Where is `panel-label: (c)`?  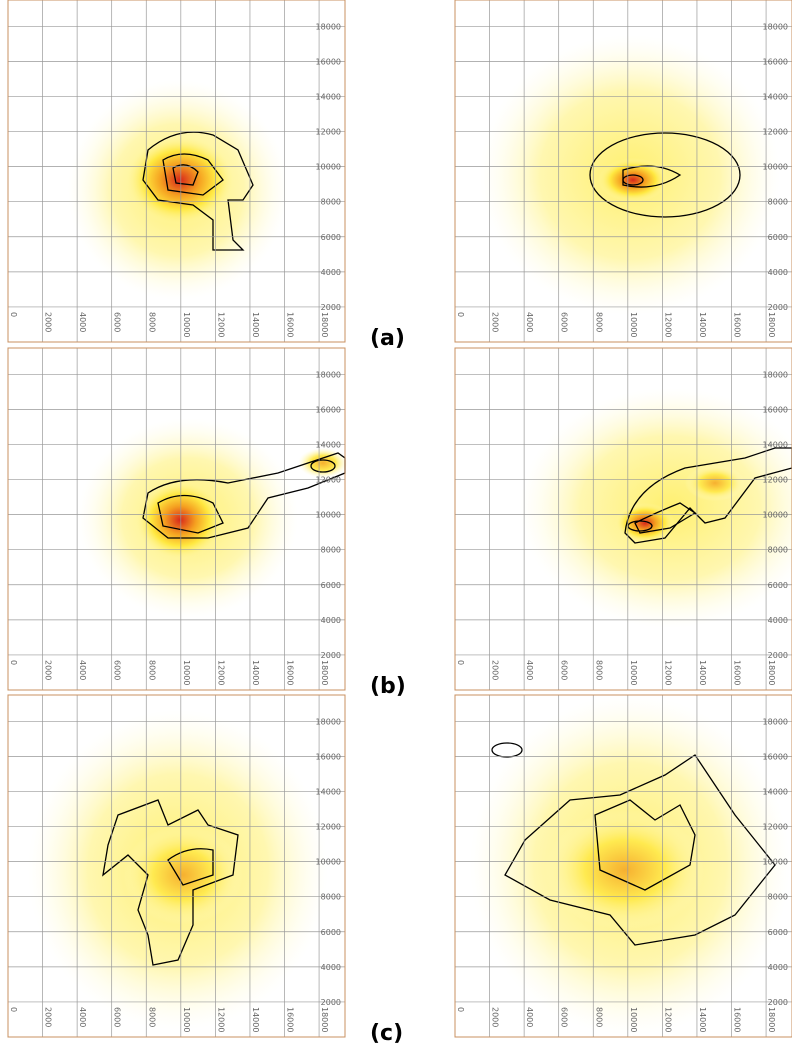
panel-label: (c) is located at coordinates (386, 1033).